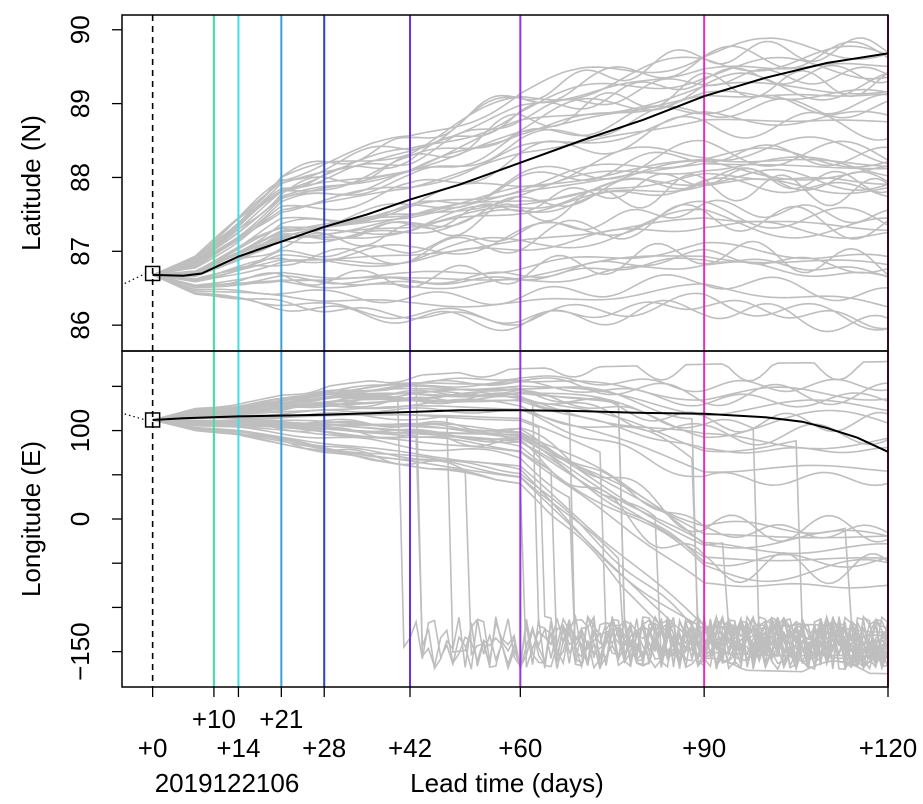 The height and width of the screenshot is (804, 923). What do you see at coordinates (520, 748) in the screenshot?
I see `xtick-label-60: +60` at bounding box center [520, 748].